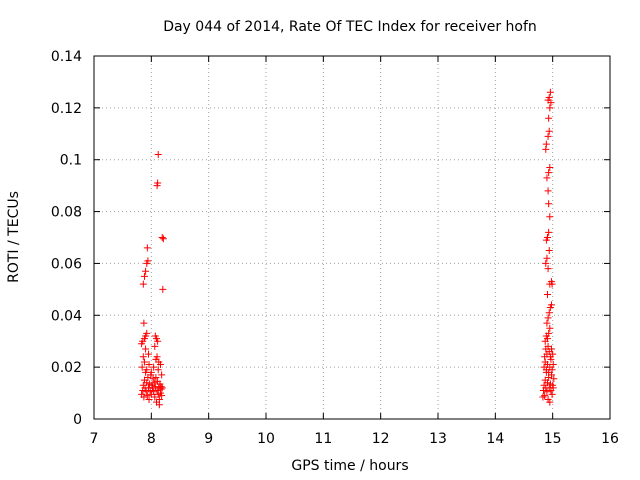  Describe the element at coordinates (71, 161) in the screenshot. I see `y-tick-label: 0.1` at that location.